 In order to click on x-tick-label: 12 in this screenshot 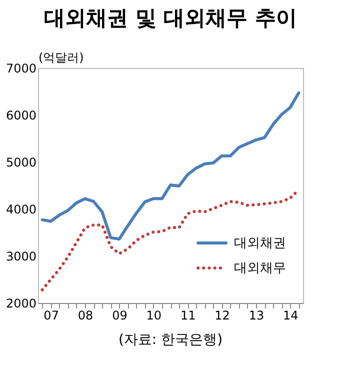, I will do `click(222, 315)`.